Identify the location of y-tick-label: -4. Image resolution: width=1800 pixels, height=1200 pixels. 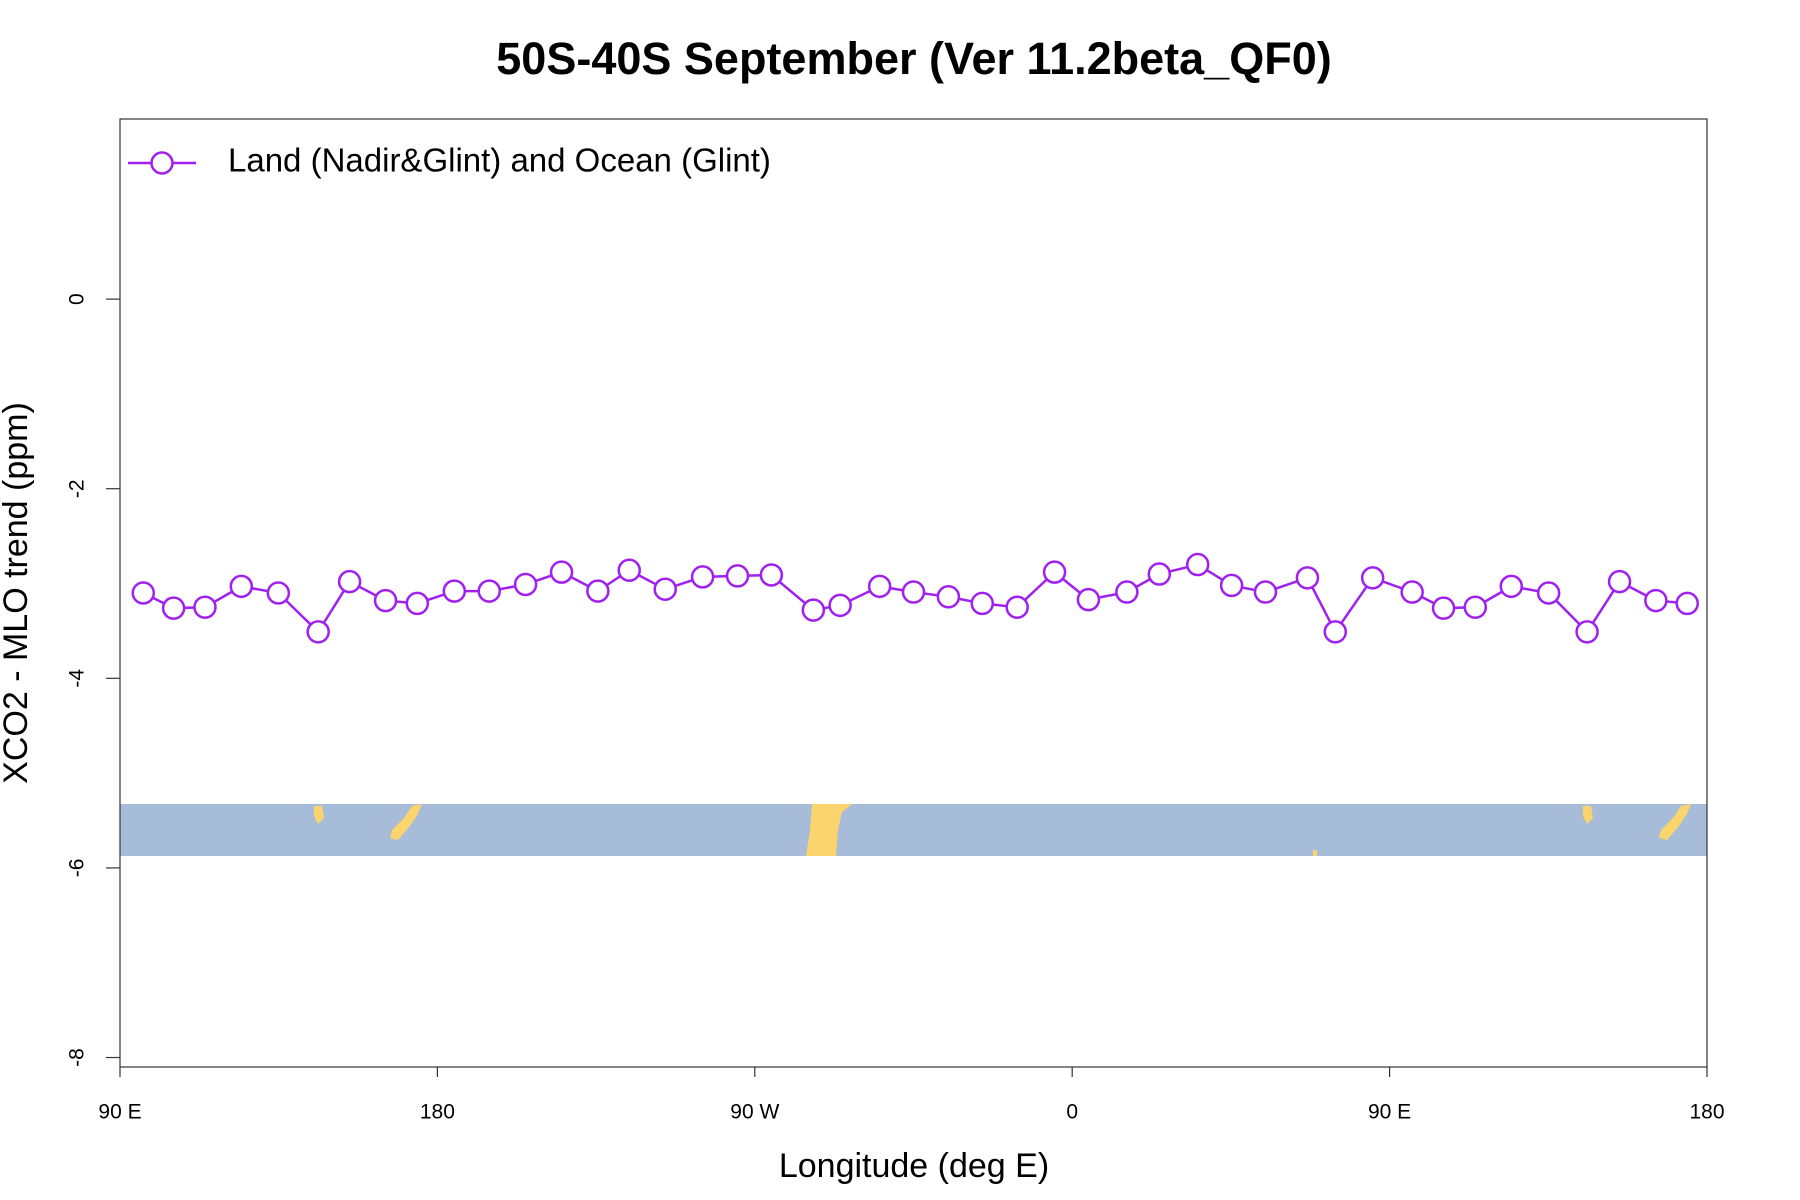
(77, 678).